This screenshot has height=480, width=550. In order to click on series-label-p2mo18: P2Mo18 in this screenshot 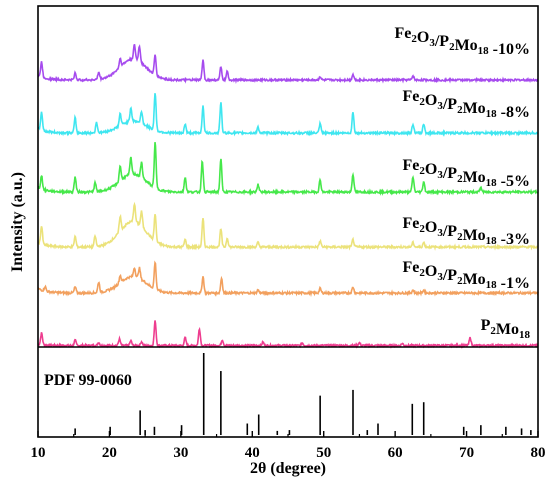, I will do `click(506, 329)`.